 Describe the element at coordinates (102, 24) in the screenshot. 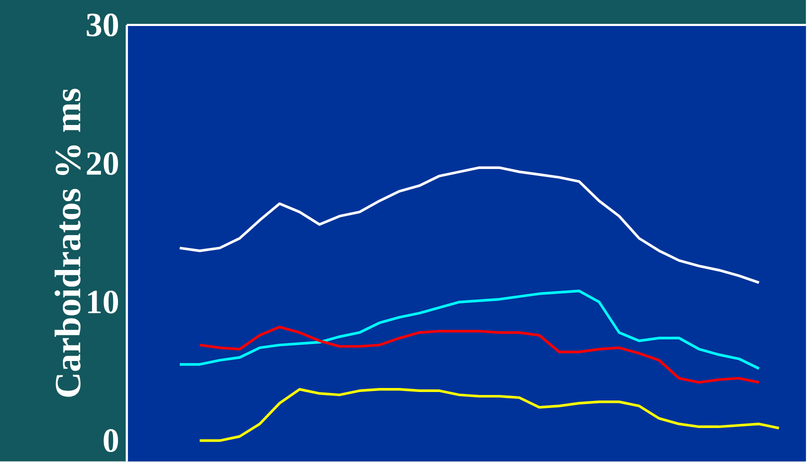

I see `y-tick-label: 30` at that location.